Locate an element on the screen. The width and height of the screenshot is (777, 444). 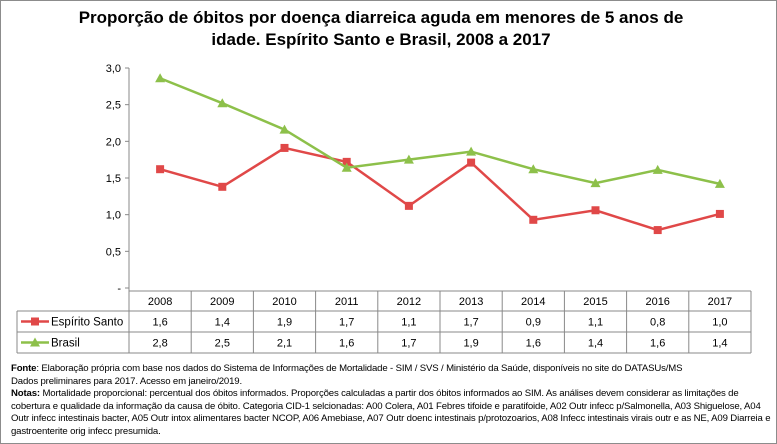
x-category-label: 2013 is located at coordinates (471, 302).